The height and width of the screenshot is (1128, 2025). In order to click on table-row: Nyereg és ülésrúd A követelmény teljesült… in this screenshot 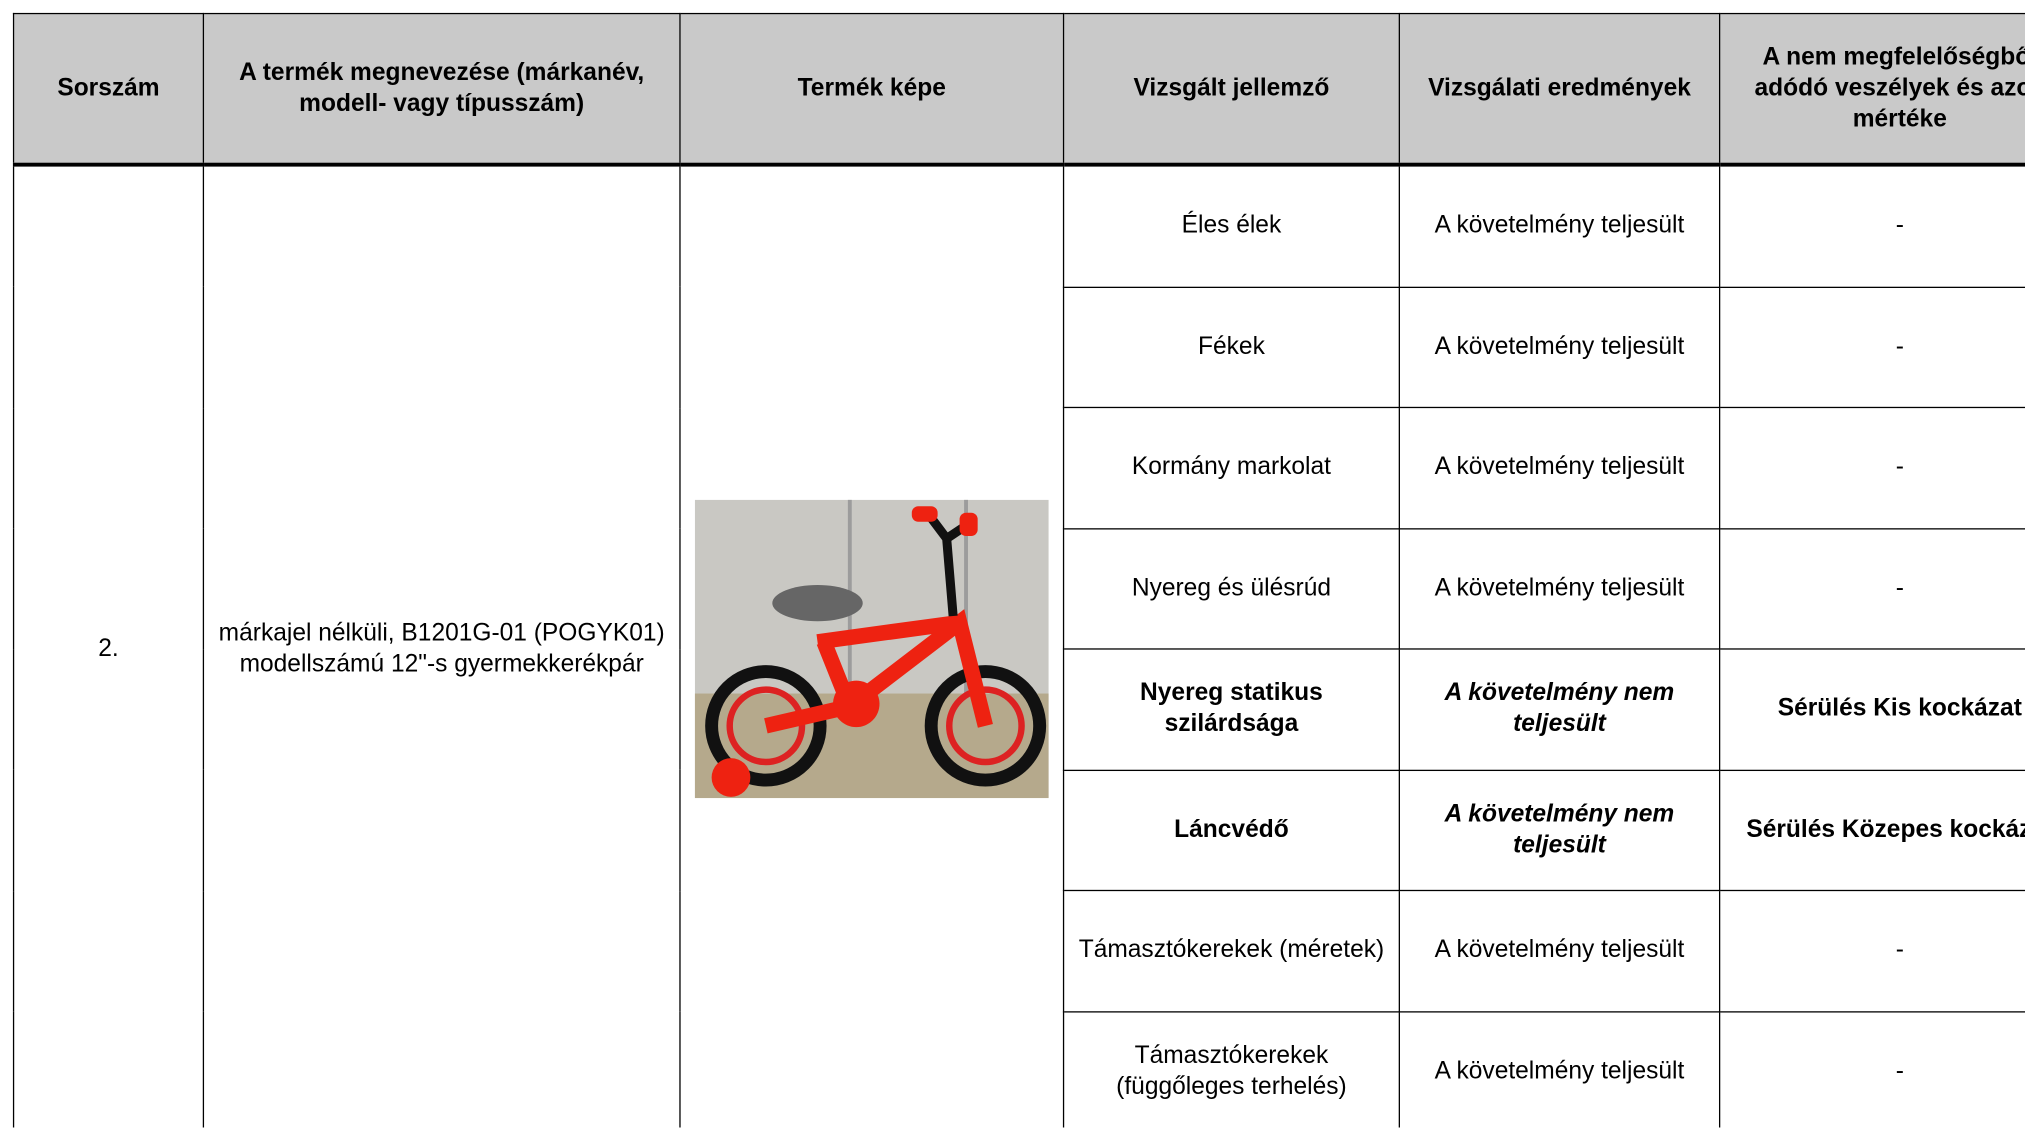, I will do `click(1019, 588)`.